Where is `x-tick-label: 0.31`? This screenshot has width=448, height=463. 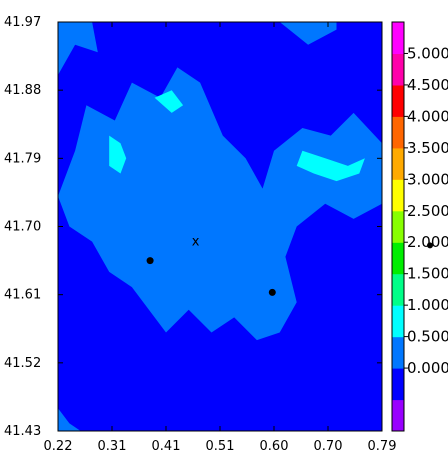
x-tick-label: 0.31 is located at coordinates (112, 446).